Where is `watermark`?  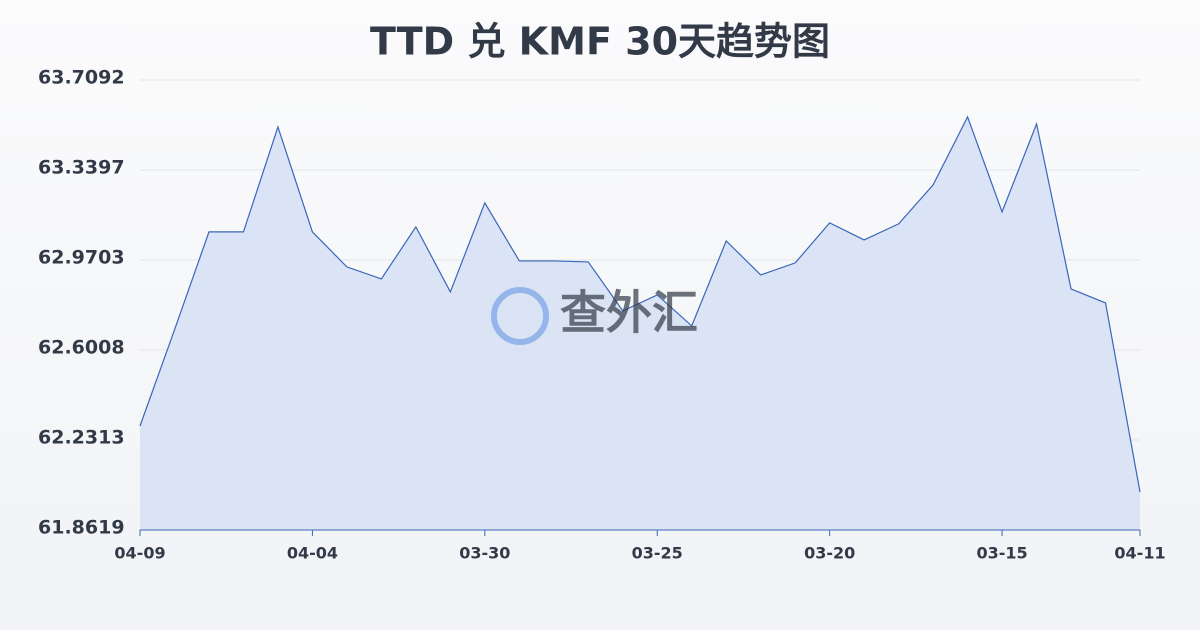
watermark is located at coordinates (520, 316).